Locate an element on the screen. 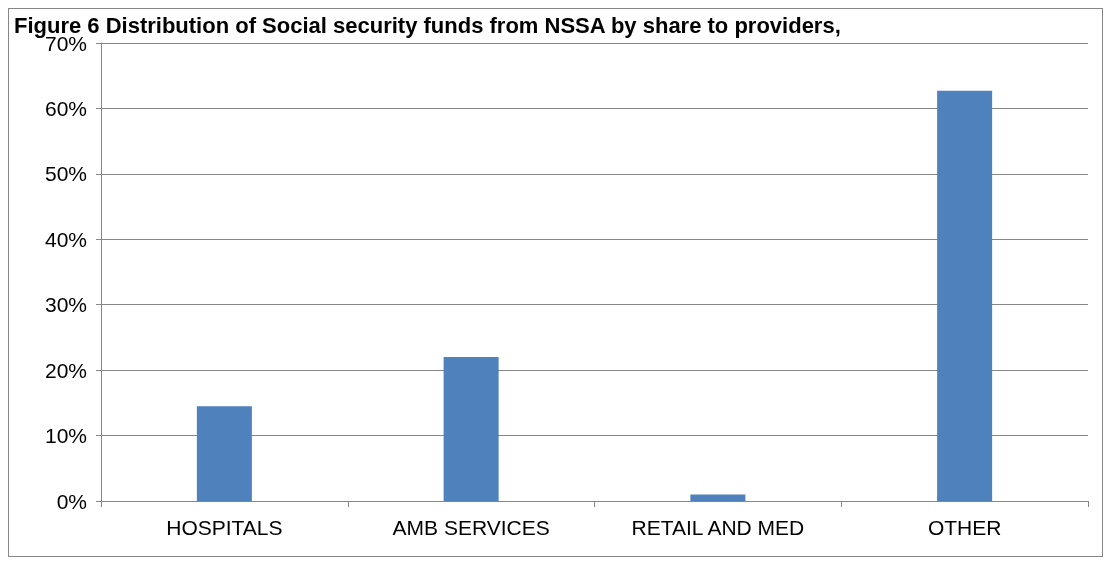 This screenshot has width=1111, height=565. x-tick-label: HOSPITALS is located at coordinates (224, 527).